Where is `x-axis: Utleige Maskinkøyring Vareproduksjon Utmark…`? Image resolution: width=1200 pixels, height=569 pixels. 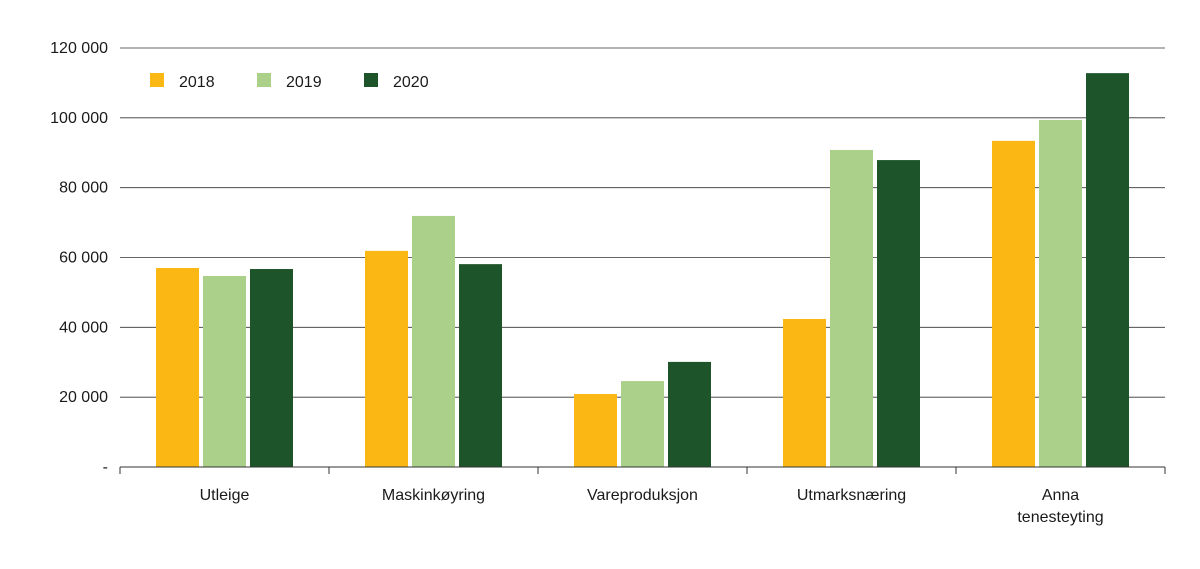 x-axis: Utleige Maskinkøyring Vareproduksjon Utmark… is located at coordinates (642, 496).